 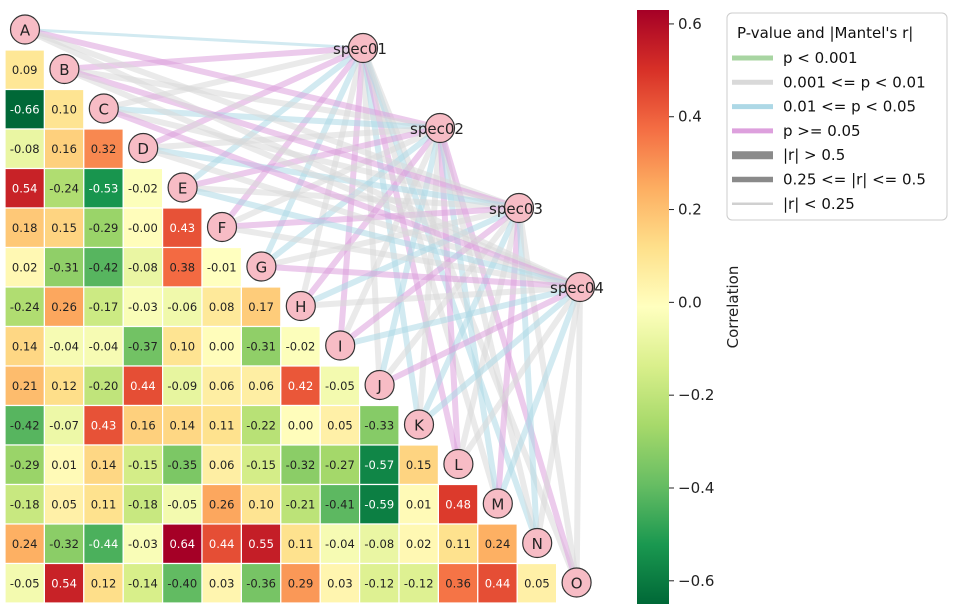 What do you see at coordinates (64, 425) in the screenshot?
I see `heatmap-value: -0.07` at bounding box center [64, 425].